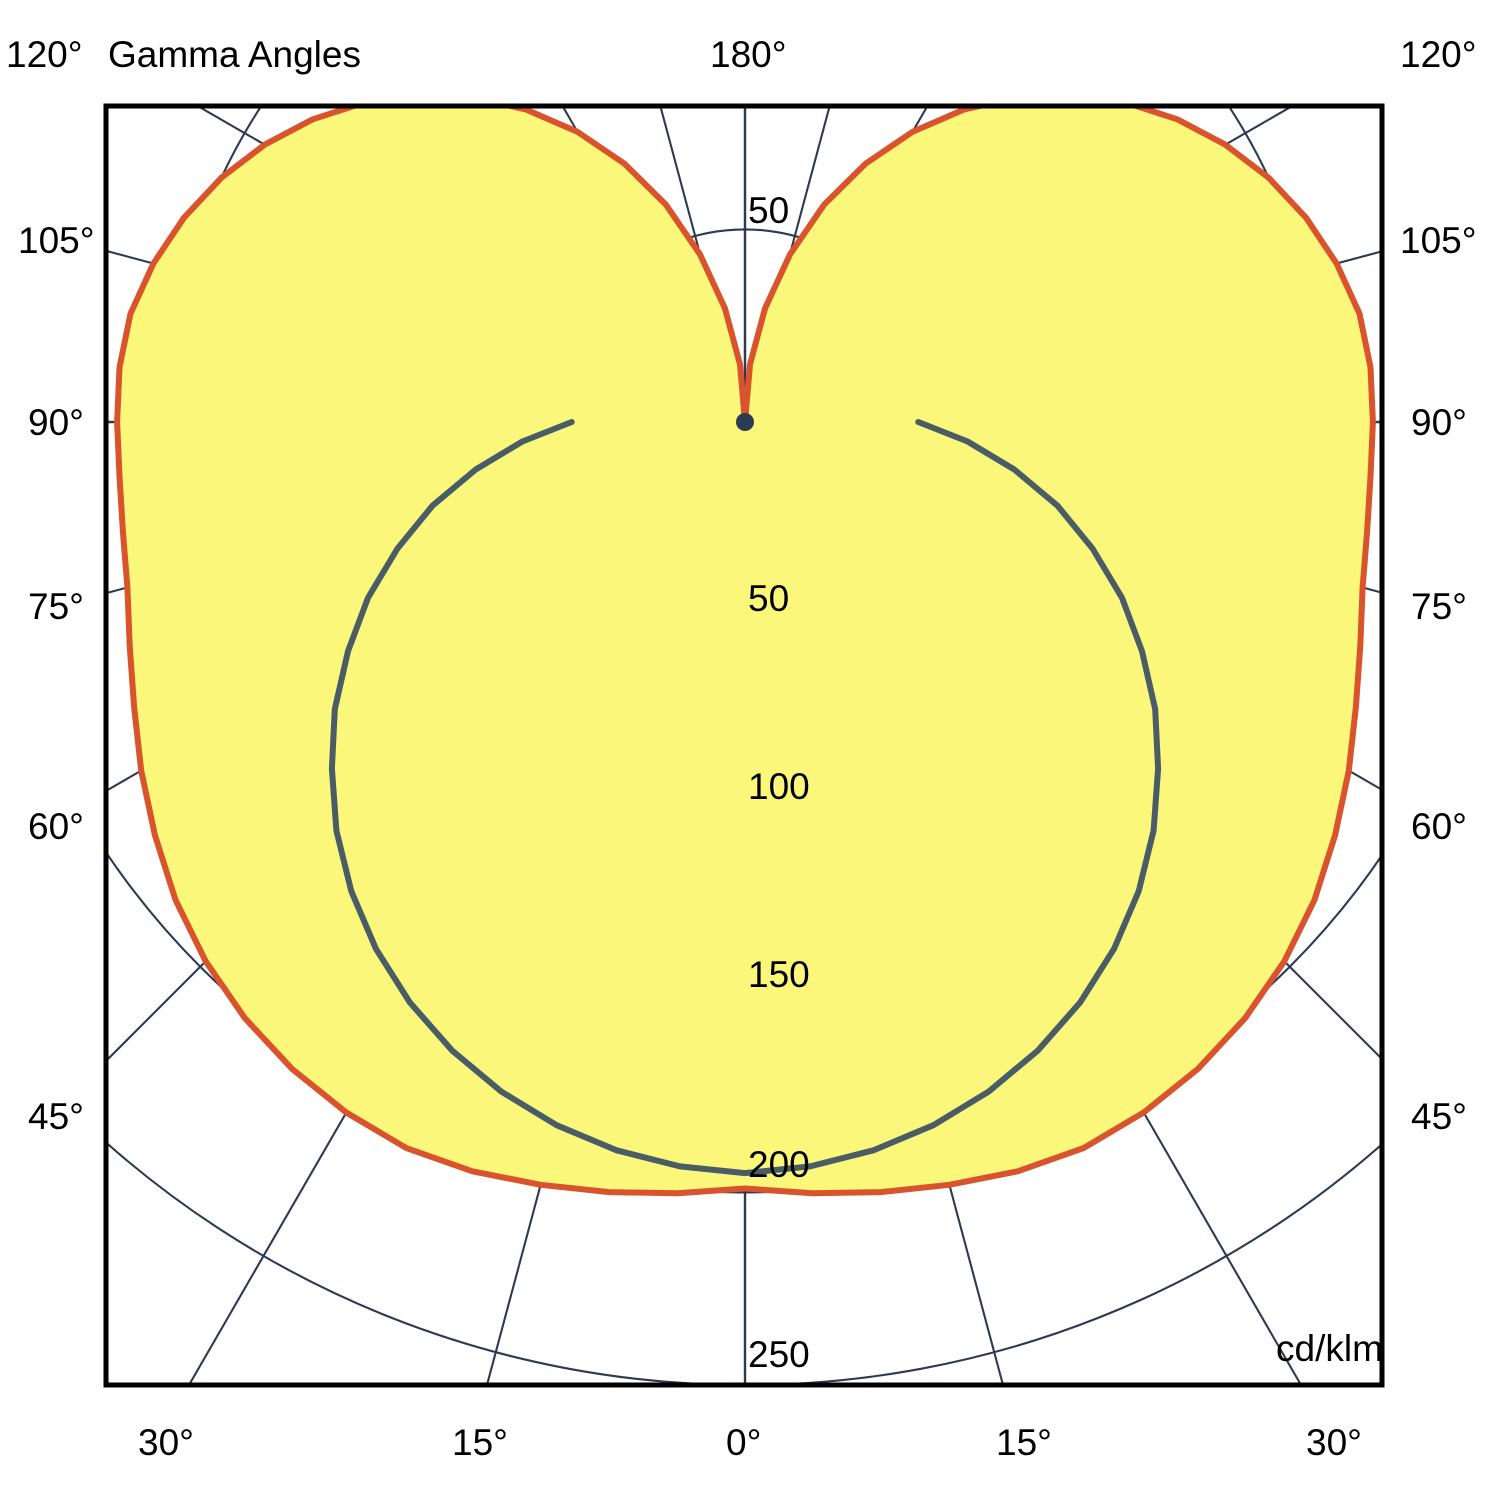 Image resolution: width=1490 pixels, height=1490 pixels. What do you see at coordinates (234, 54) in the screenshot?
I see `page-title: Gamma Angles` at bounding box center [234, 54].